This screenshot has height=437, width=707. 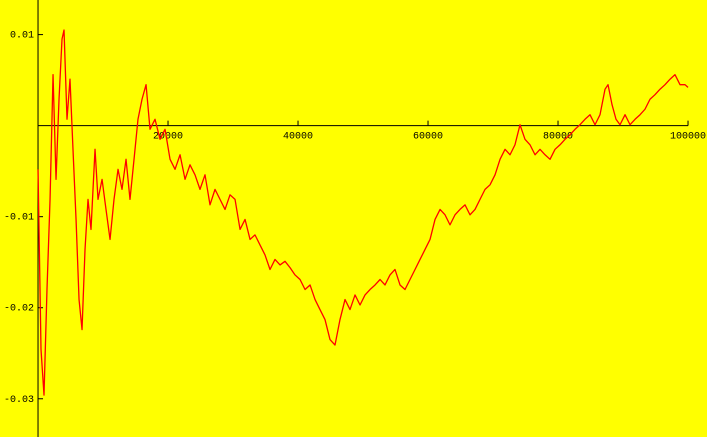 What do you see at coordinates (22, 36) in the screenshot?
I see `y-tick-label: 0.01` at bounding box center [22, 36].